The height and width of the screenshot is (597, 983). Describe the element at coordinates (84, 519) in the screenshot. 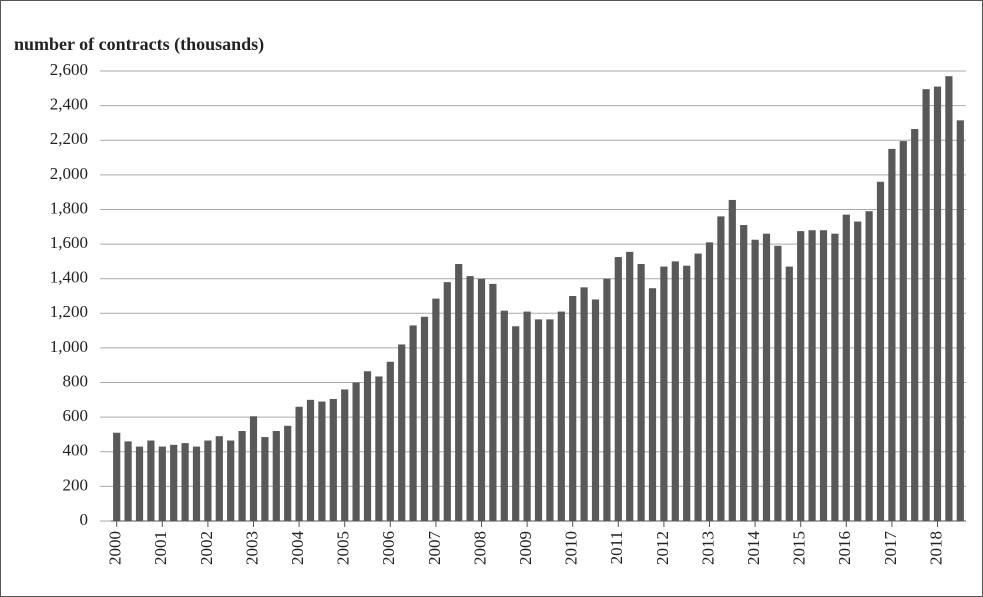

I see `y-tick-label: 0` at that location.